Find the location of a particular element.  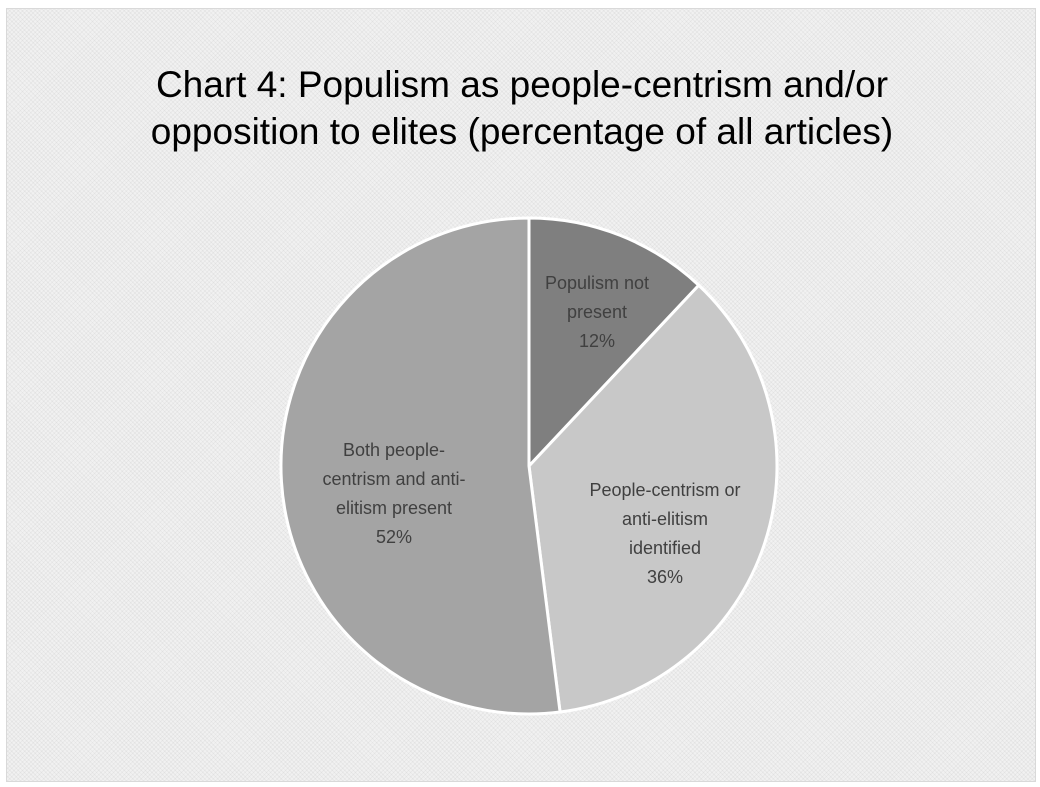

slice-label-1: Populism not present 12% is located at coordinates (597, 312).